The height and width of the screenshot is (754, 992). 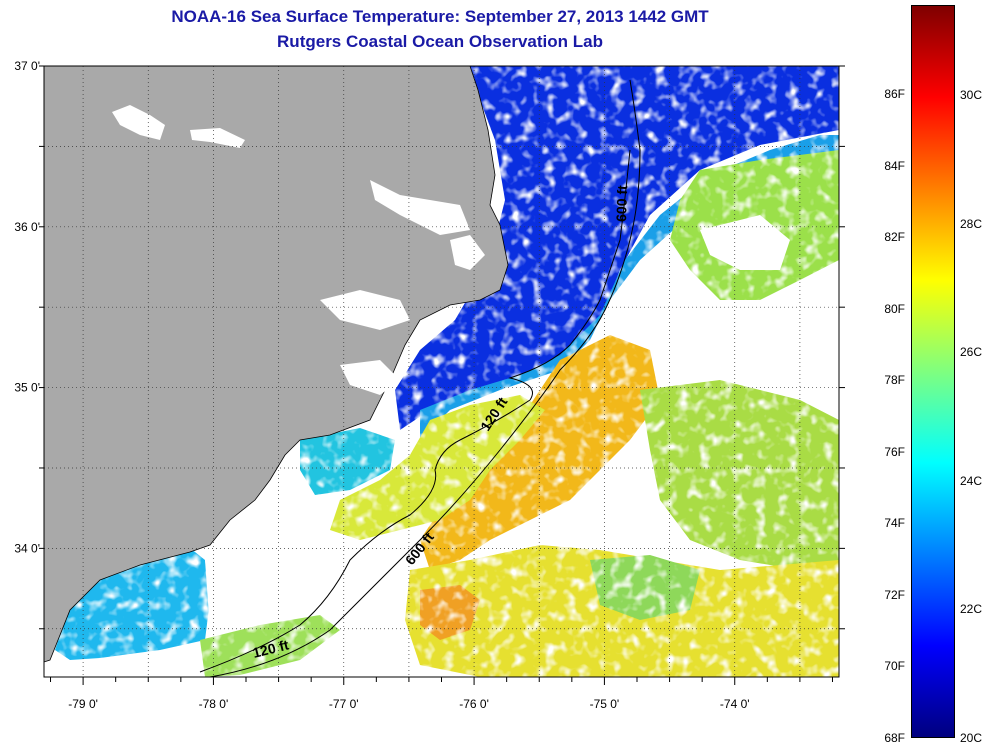 I want to click on scale-label-celsius: 28C, so click(x=971, y=223).